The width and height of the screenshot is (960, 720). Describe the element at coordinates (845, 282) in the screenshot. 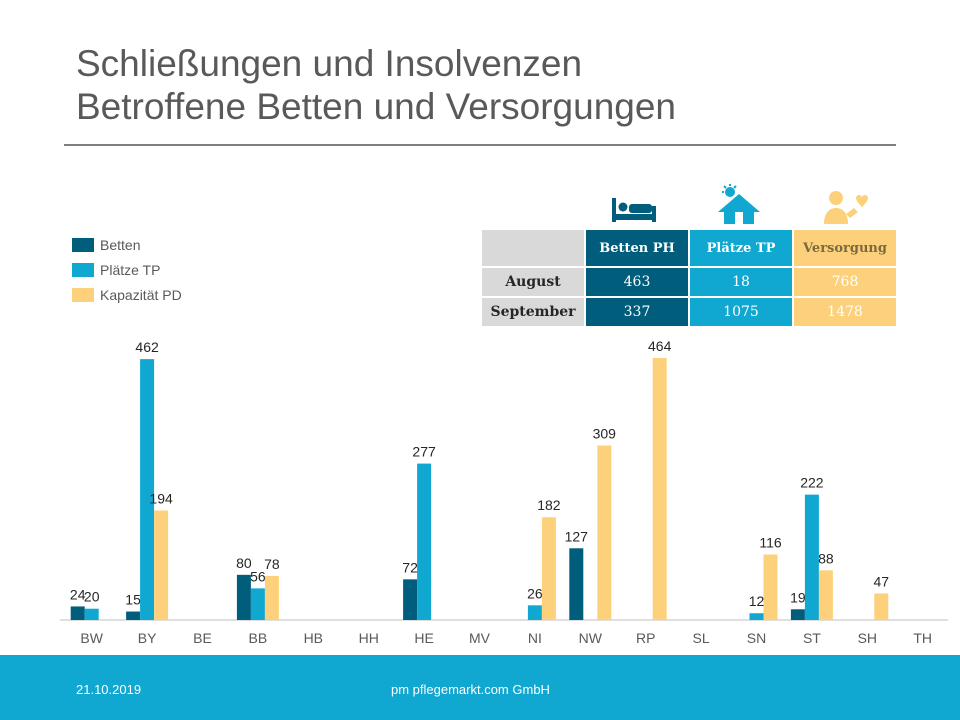

I see `summary-cell: 768` at that location.